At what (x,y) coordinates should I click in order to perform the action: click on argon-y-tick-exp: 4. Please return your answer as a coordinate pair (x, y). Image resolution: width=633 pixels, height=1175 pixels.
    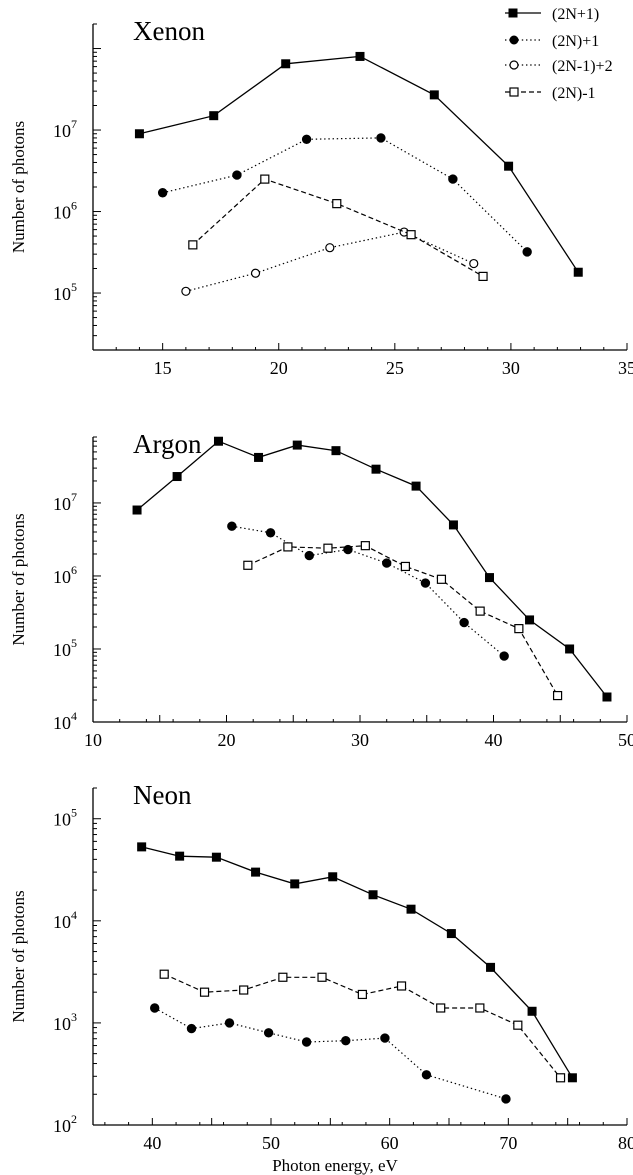
    Looking at the image, I should click on (74, 716).